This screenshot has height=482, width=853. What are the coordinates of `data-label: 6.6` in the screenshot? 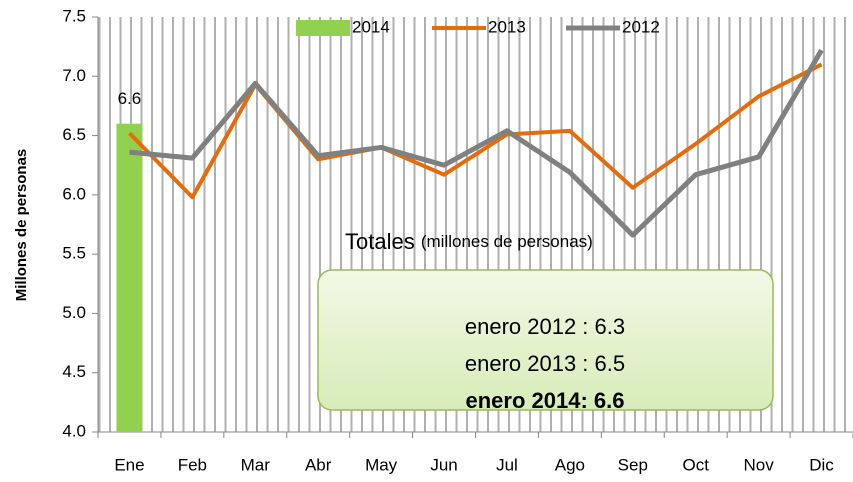 It's located at (130, 98).